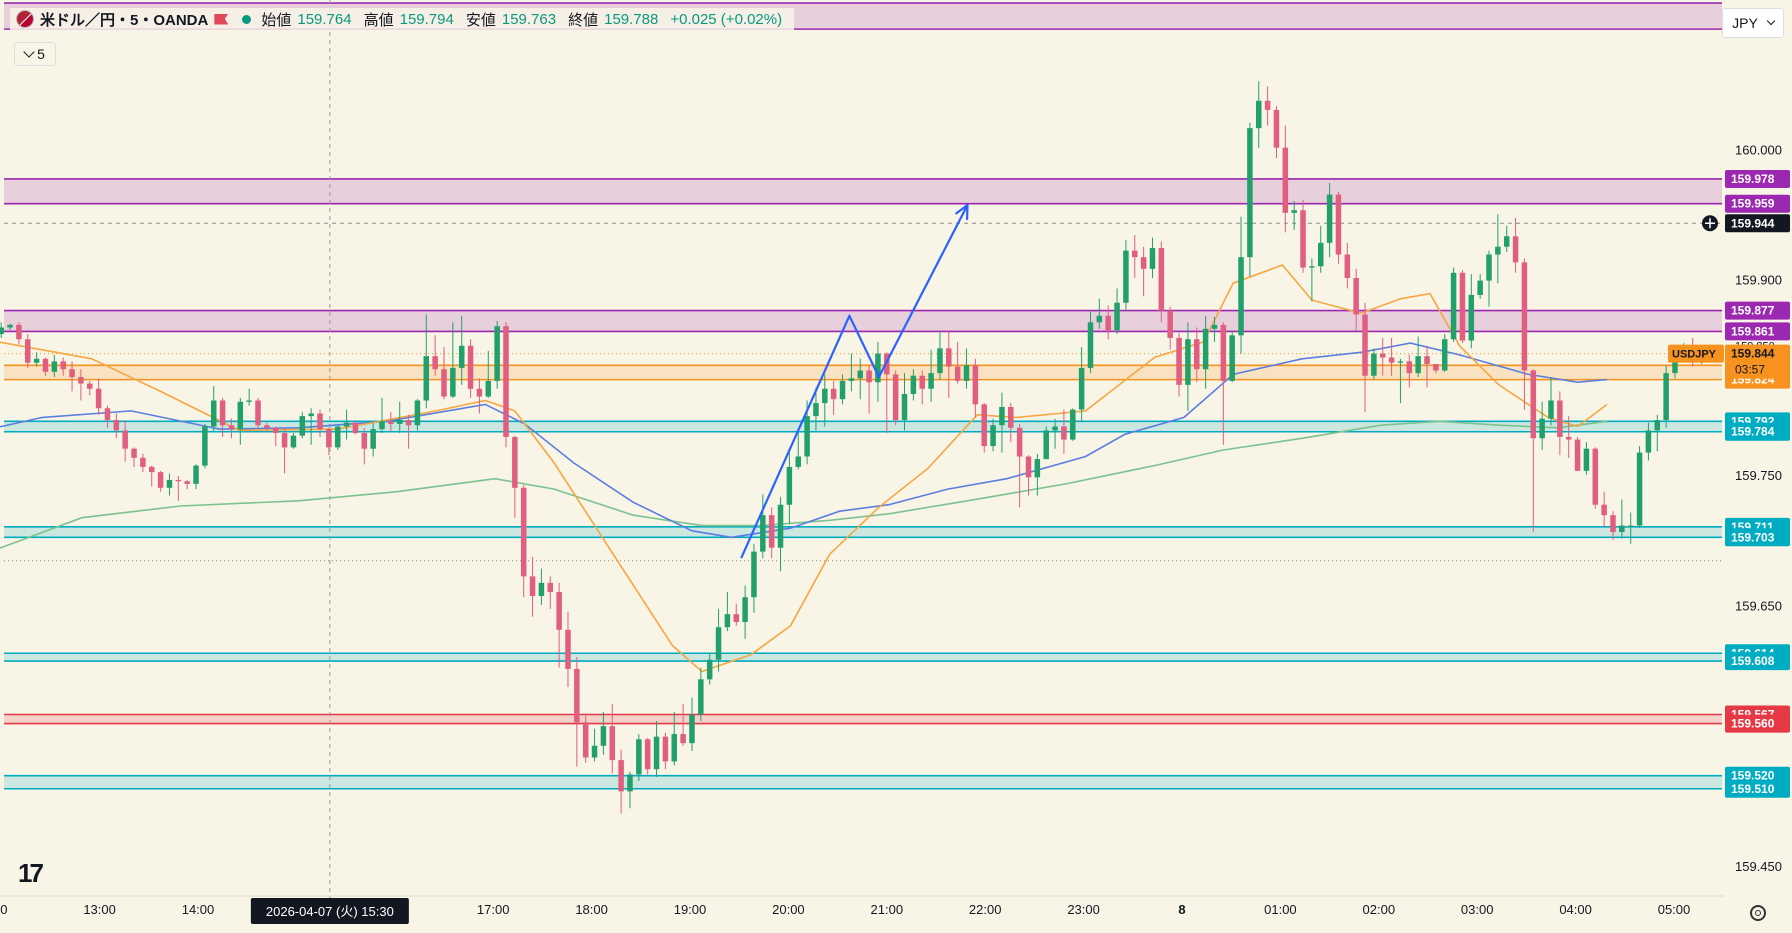 The height and width of the screenshot is (933, 1792). I want to click on price-tick-label: 159.650, so click(1758, 605).